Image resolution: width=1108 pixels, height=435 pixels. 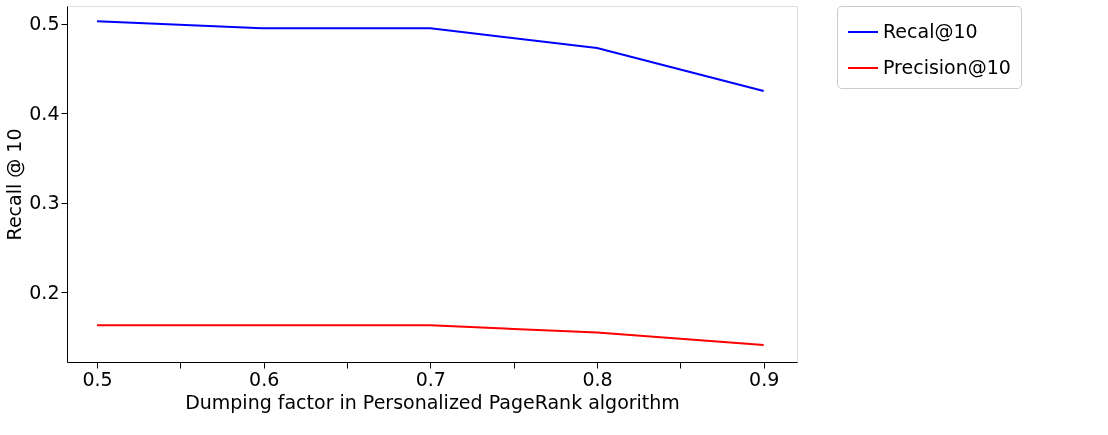 What do you see at coordinates (430, 56) in the screenshot?
I see `line-series` at bounding box center [430, 56].